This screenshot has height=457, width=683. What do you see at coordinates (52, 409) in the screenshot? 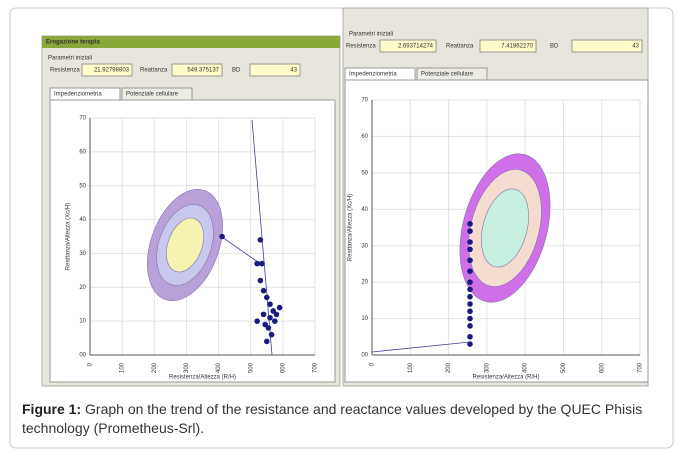
I see `caption-label: Figure 1:` at bounding box center [52, 409].